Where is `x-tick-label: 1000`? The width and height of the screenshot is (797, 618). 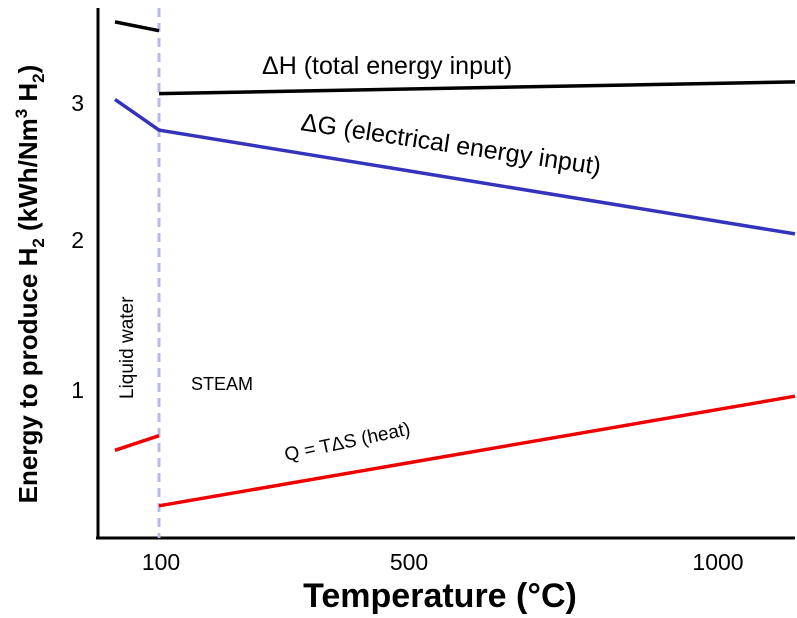
x-tick-label: 1000 is located at coordinates (717, 562).